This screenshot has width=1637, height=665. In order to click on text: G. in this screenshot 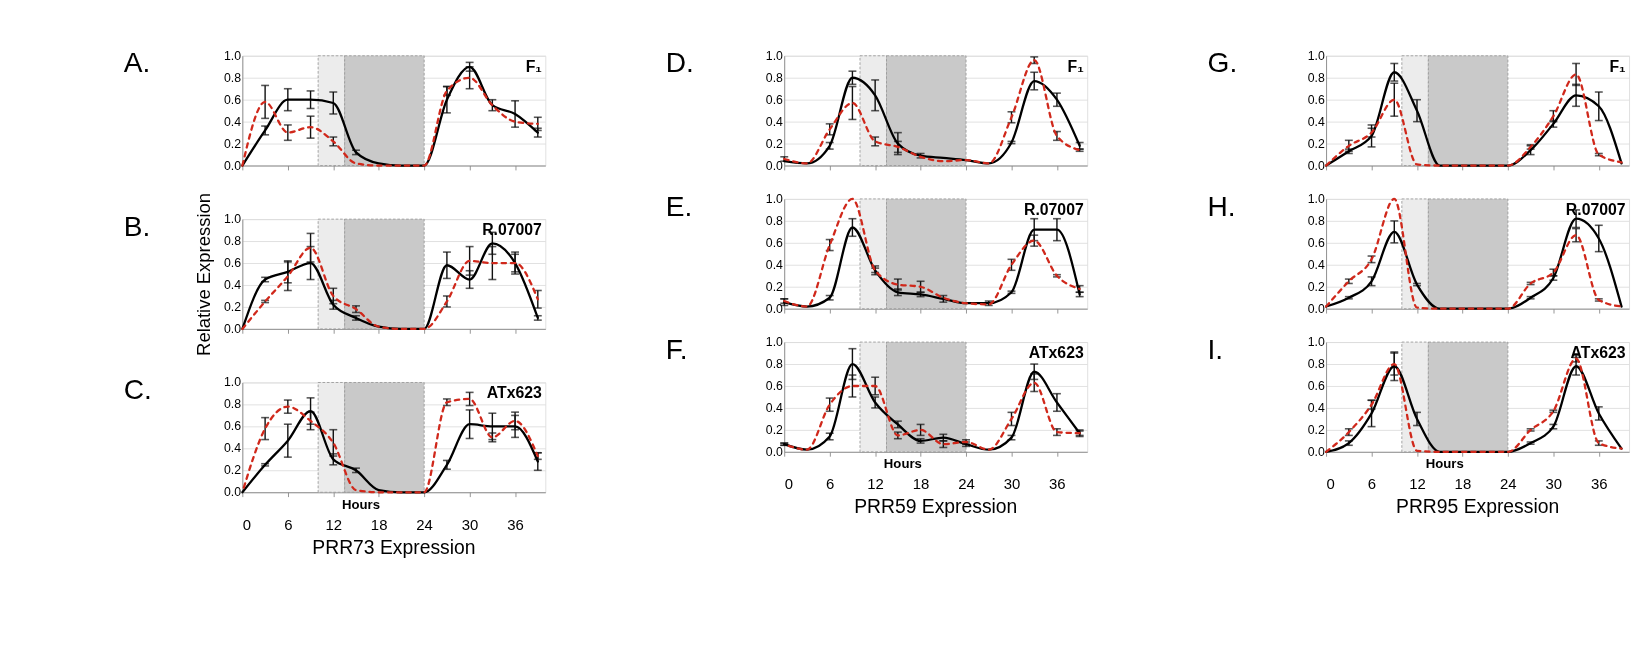, I will do `click(1222, 63)`.